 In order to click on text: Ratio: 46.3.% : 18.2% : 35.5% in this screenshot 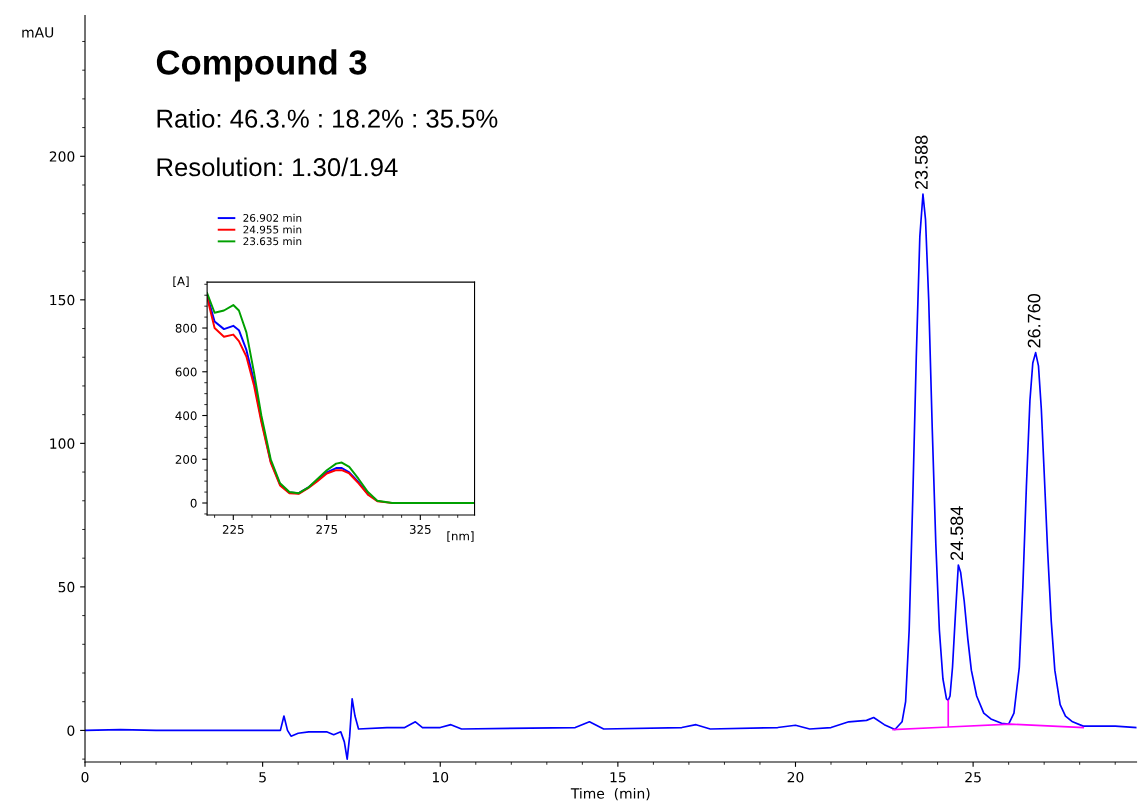, I will do `click(327, 118)`.